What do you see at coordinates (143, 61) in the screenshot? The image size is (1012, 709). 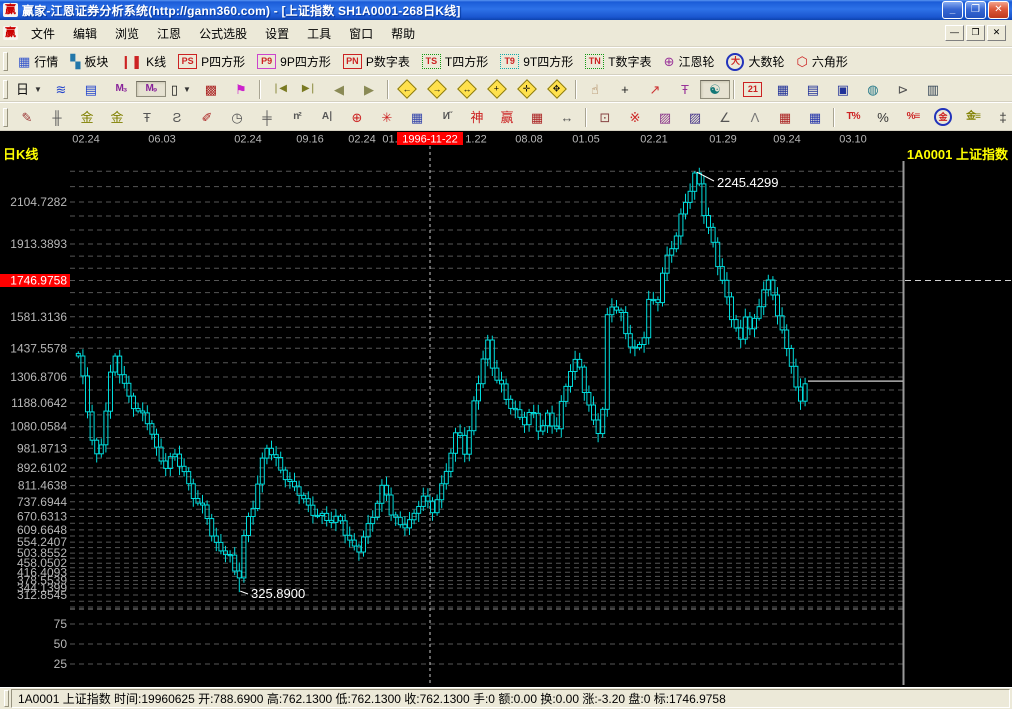 I see `kline-button: ❙❚ K线` at bounding box center [143, 61].